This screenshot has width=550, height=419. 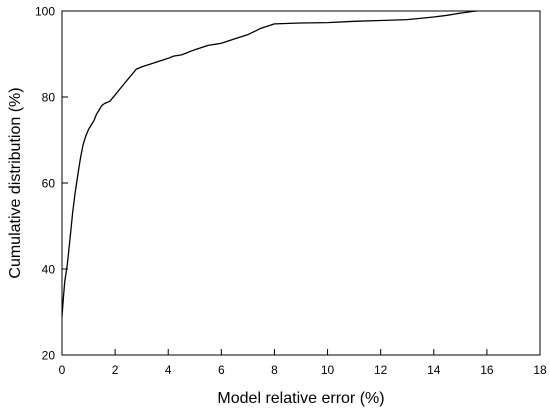 What do you see at coordinates (434, 370) in the screenshot?
I see `x-tick-label: 14` at bounding box center [434, 370].